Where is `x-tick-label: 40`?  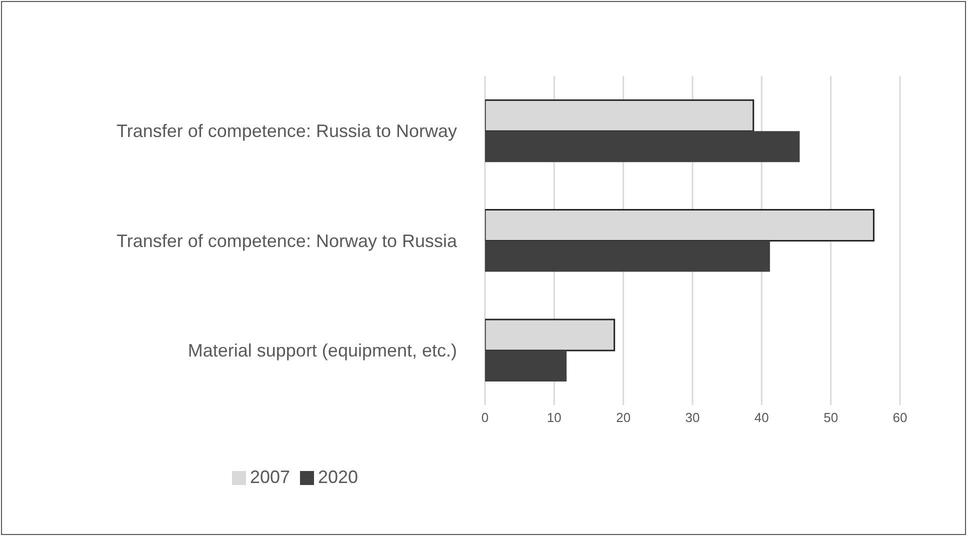 x-tick-label: 40 is located at coordinates (761, 418).